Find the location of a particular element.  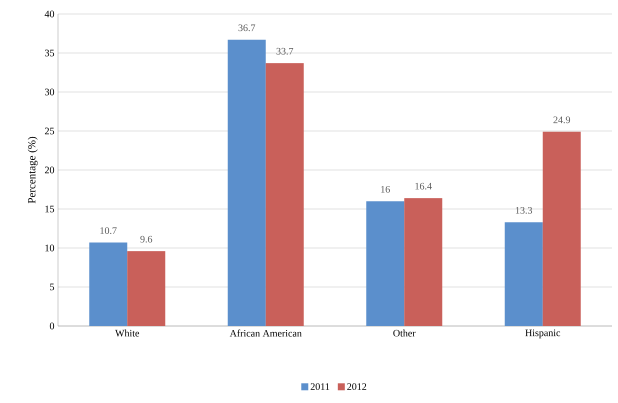

legend-label: 2012 is located at coordinates (356, 386).